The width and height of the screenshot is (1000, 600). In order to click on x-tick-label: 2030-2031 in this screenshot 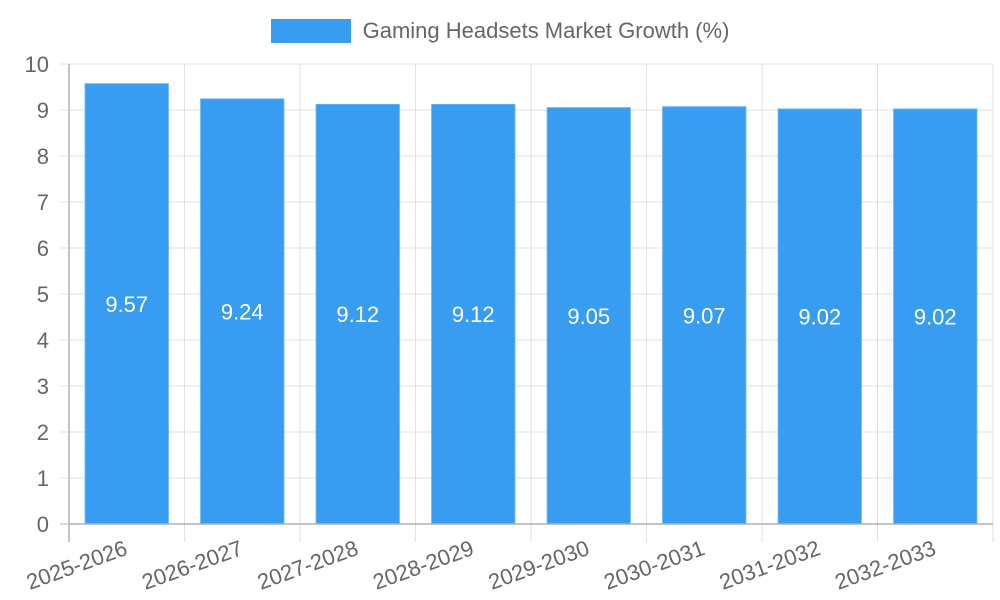, I will do `click(654, 564)`.